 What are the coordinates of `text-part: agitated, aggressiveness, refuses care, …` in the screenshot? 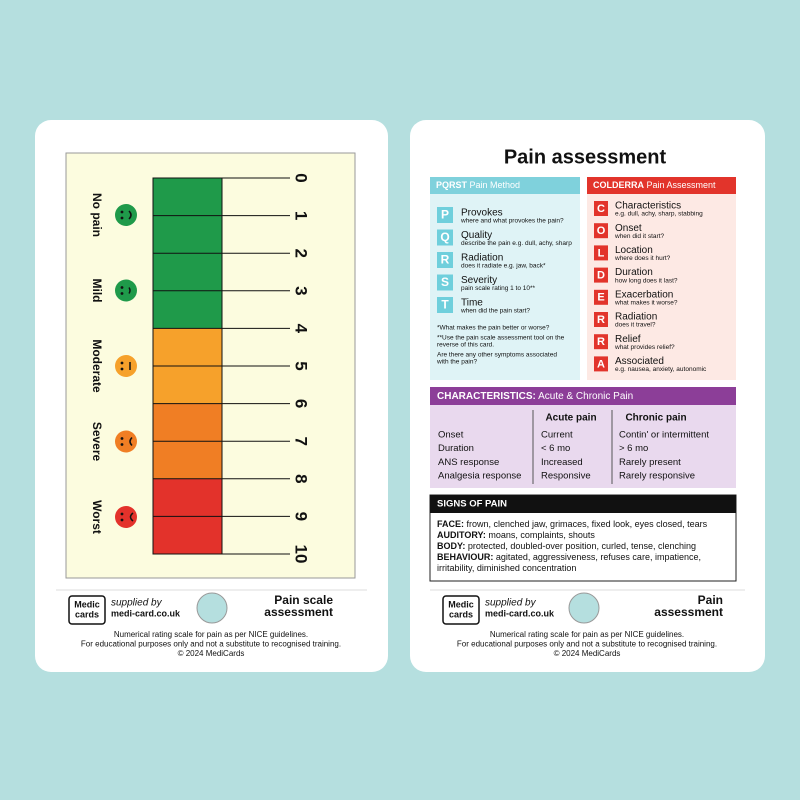 It's located at (598, 557).